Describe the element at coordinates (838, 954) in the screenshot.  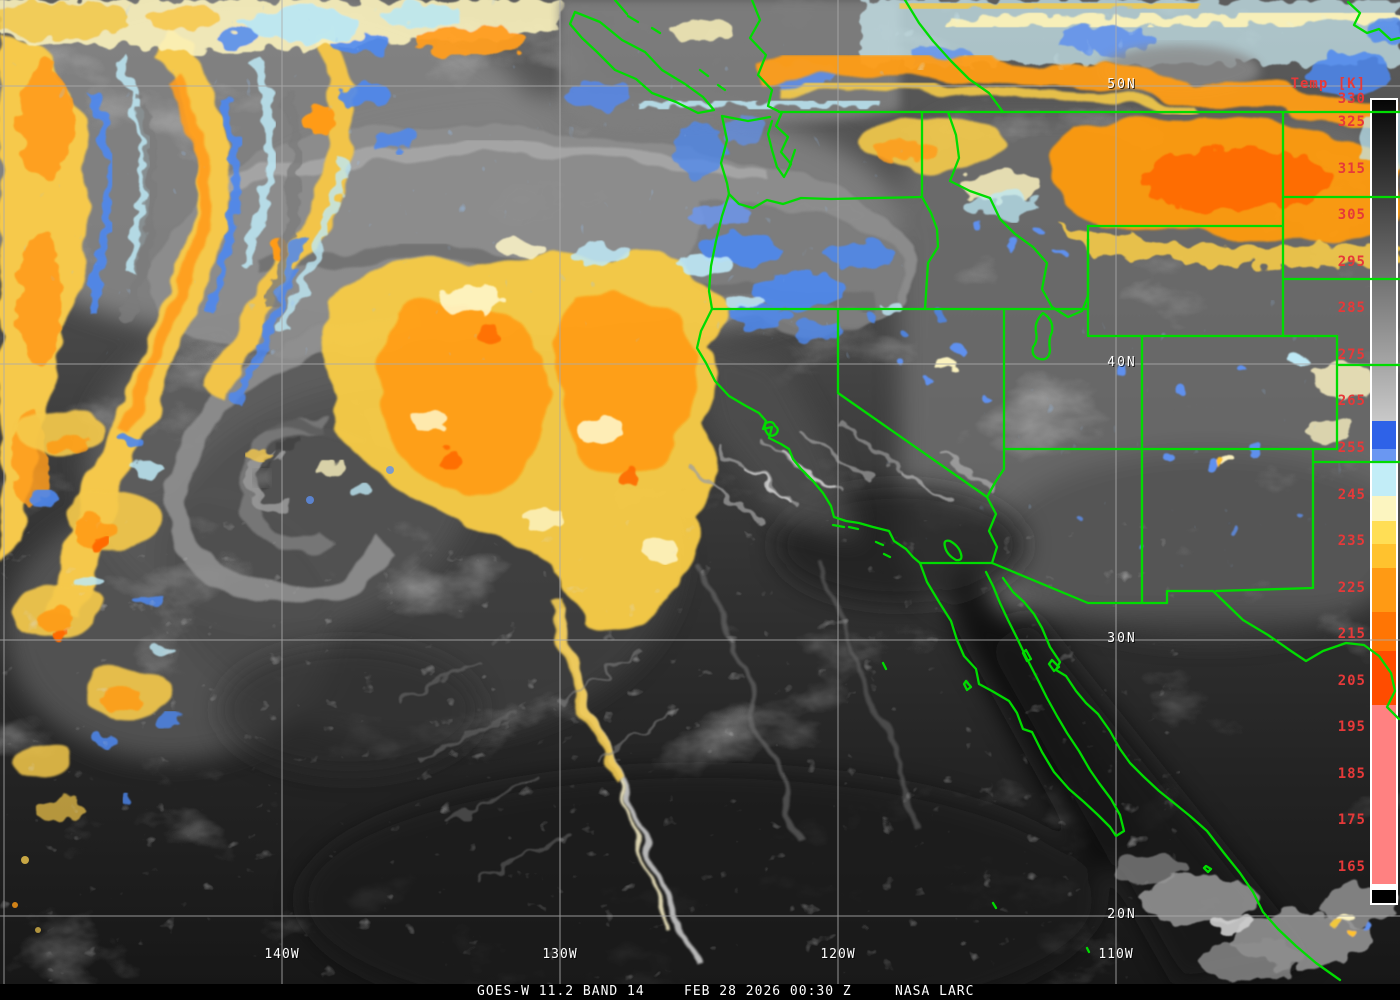
I see `longitude-label: 120W` at that location.